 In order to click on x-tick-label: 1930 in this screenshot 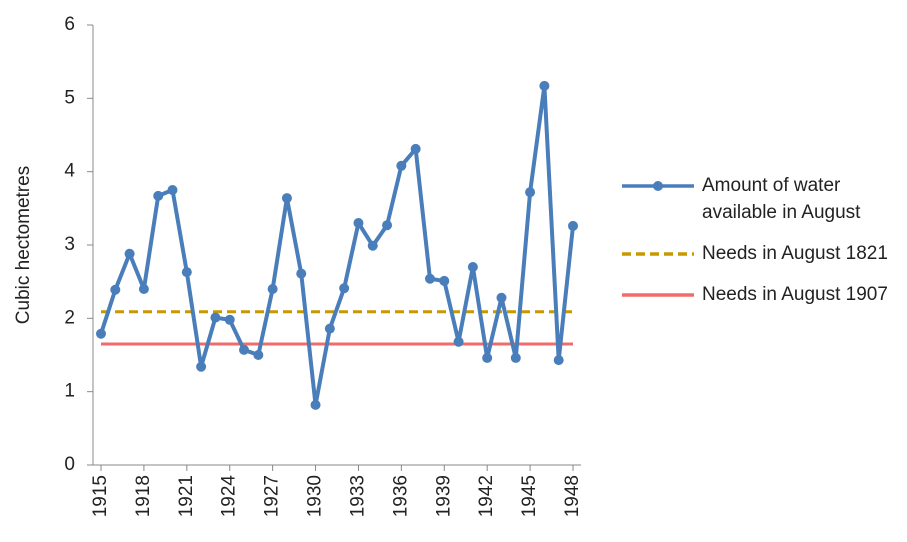, I will do `click(315, 496)`.